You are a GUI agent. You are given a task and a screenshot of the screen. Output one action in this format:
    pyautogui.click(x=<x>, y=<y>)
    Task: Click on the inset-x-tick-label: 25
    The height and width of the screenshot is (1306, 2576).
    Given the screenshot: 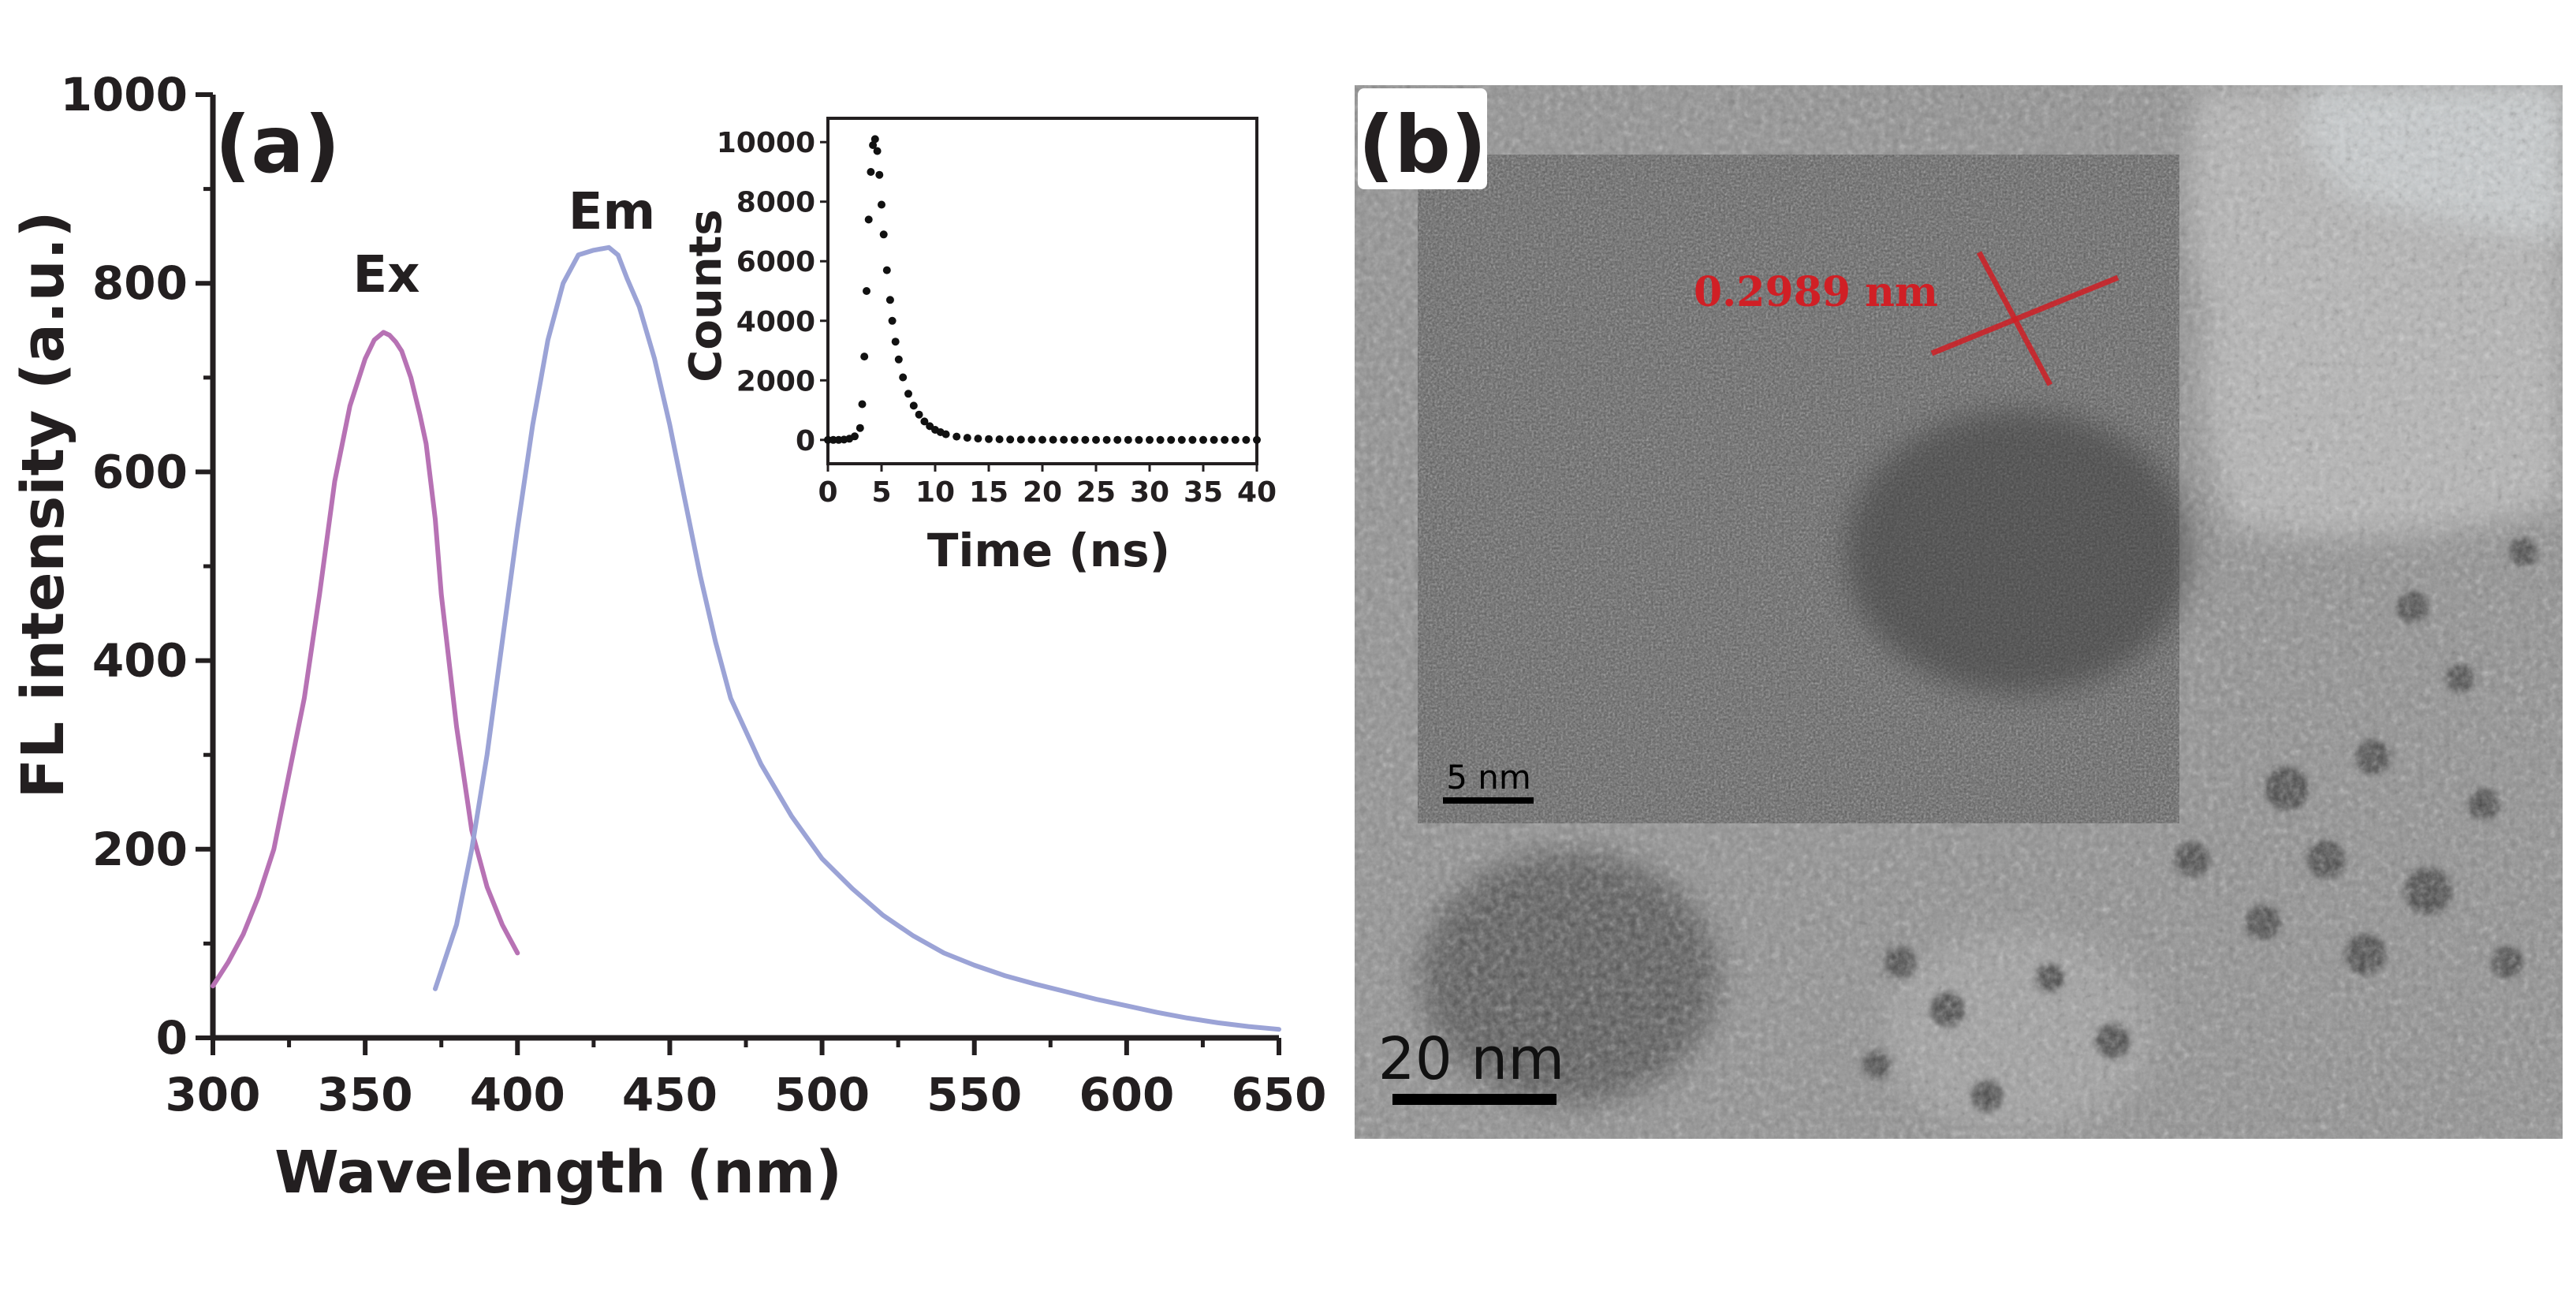 What is the action you would take?
    pyautogui.click(x=1096, y=492)
    